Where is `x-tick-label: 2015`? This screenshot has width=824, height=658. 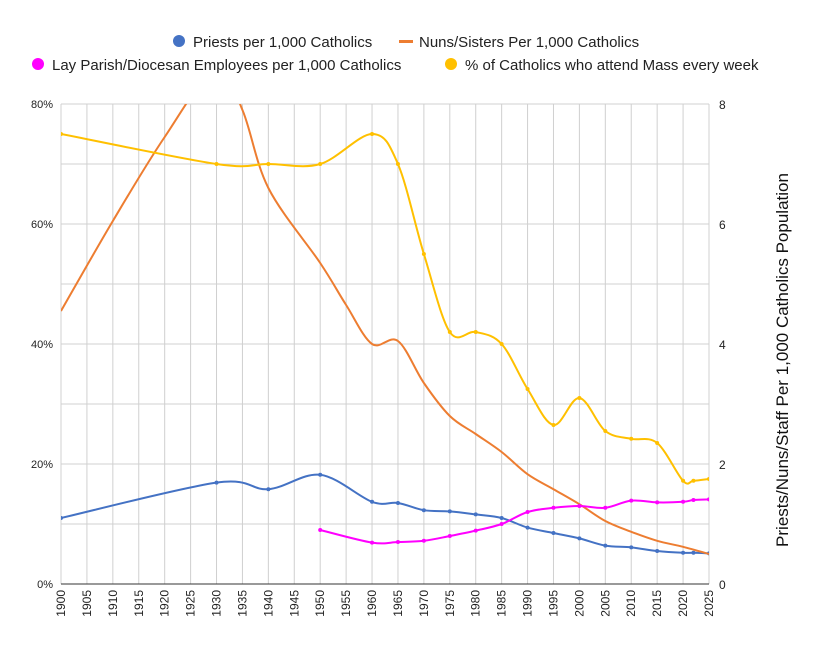 x-tick-label: 2015 is located at coordinates (657, 603).